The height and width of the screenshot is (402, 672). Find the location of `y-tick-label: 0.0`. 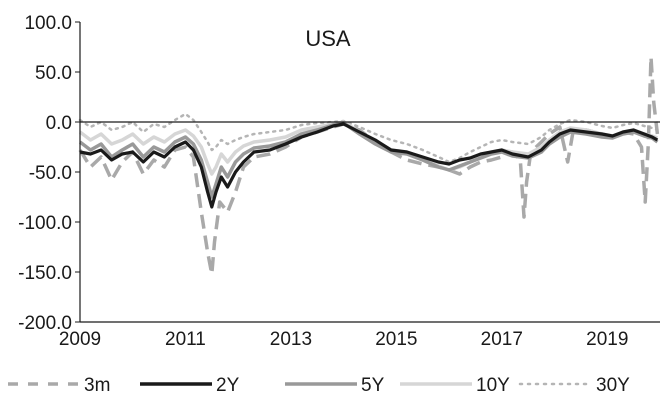

y-tick-label: 0.0 is located at coordinates (59, 123).